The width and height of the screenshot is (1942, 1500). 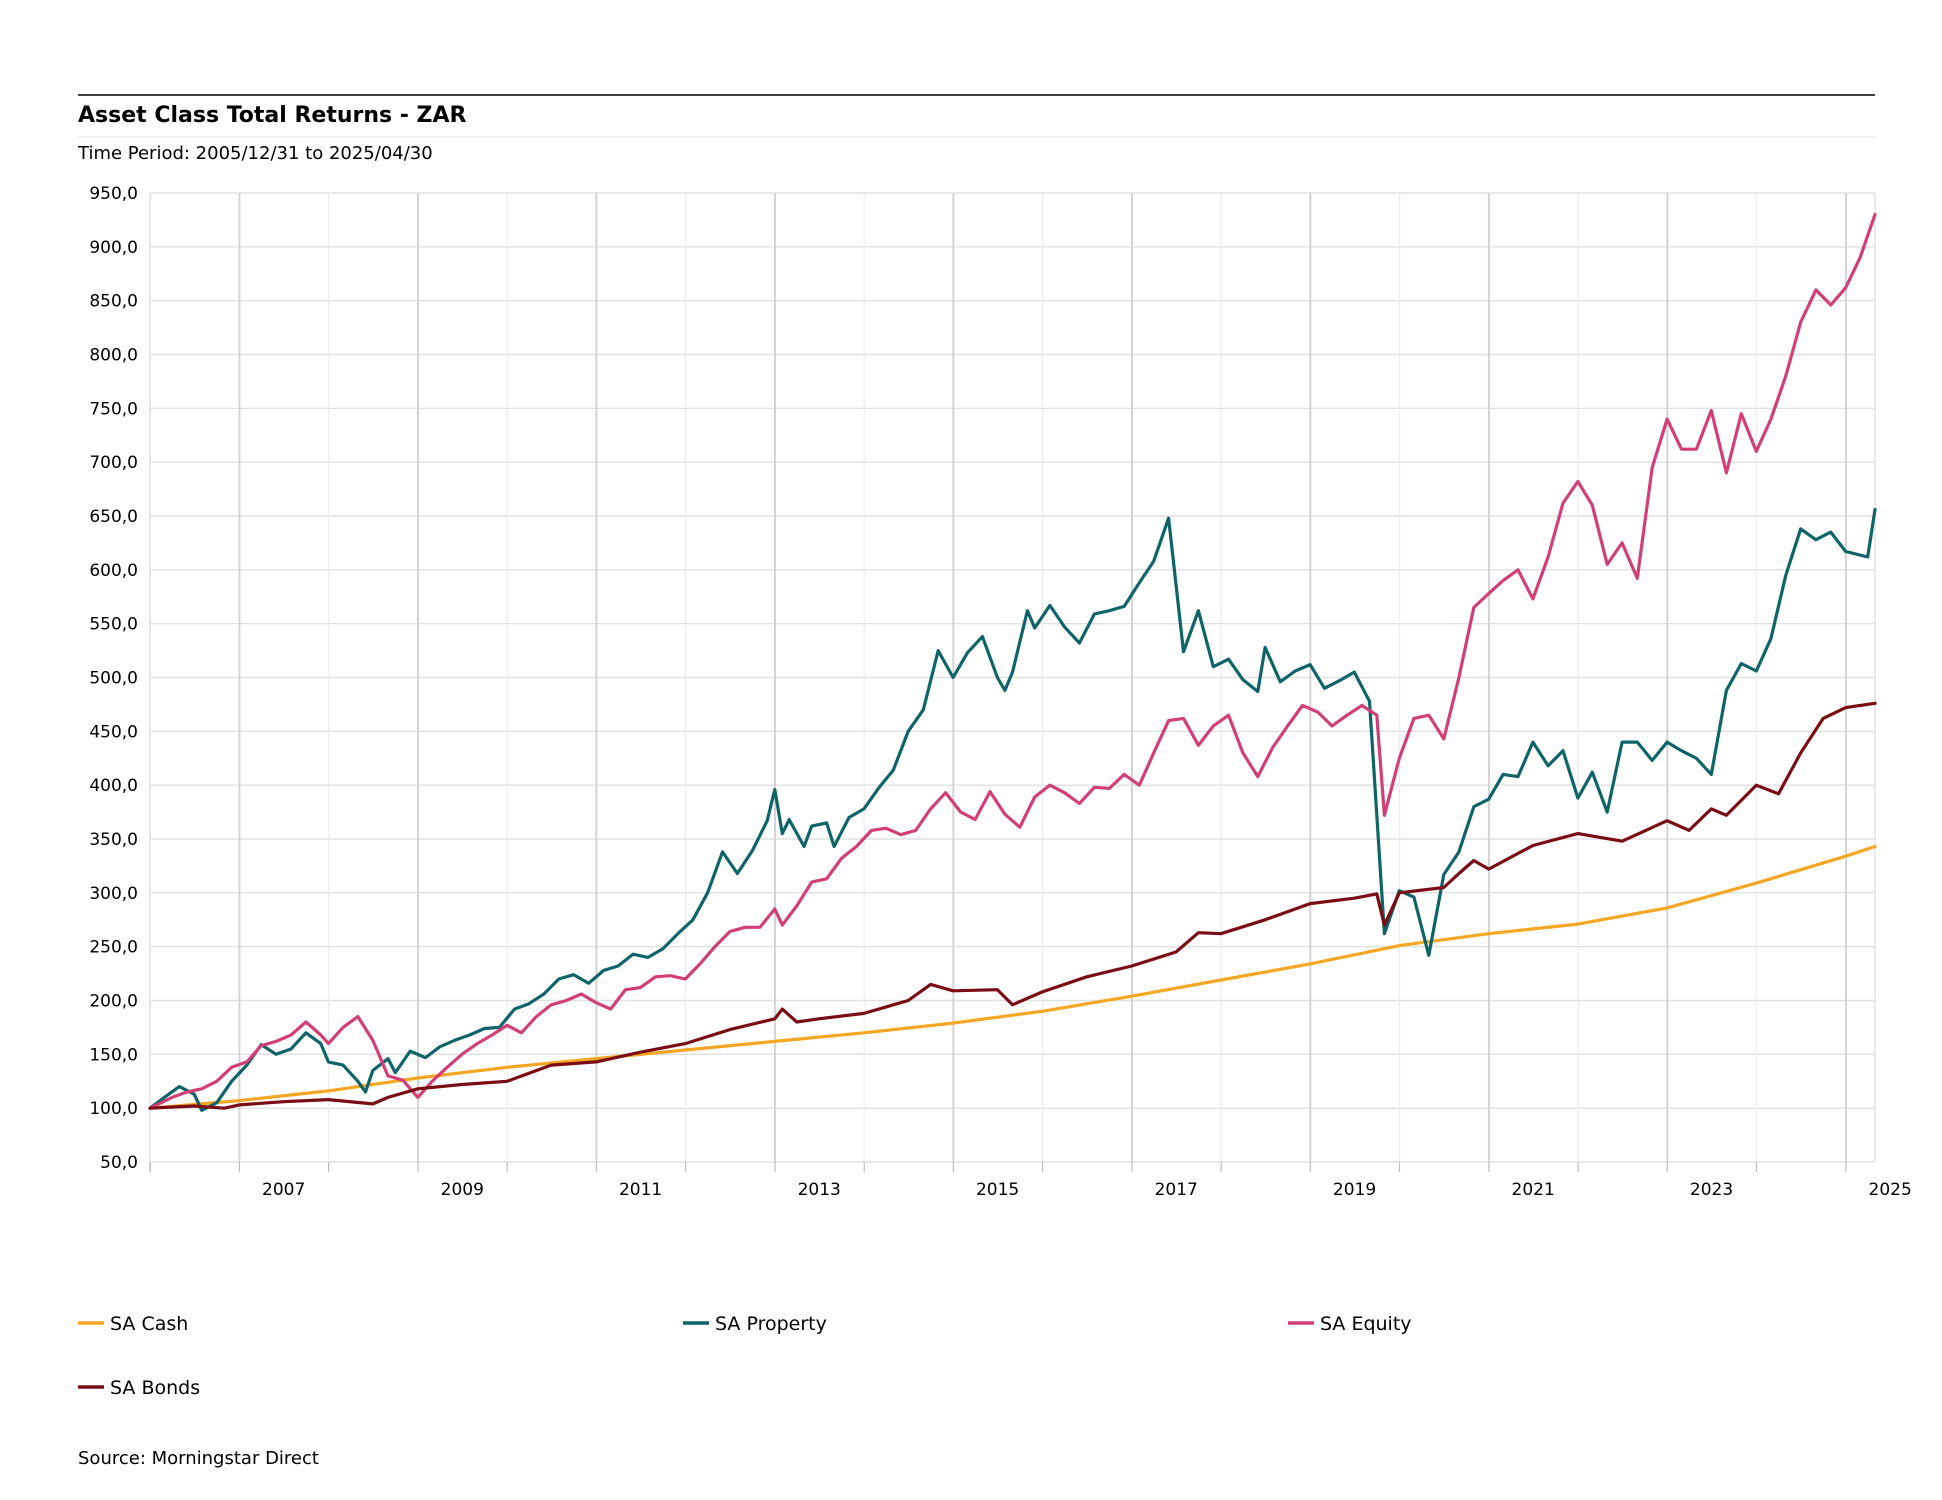 I want to click on source-note: Source: Morningstar Direct, so click(x=198, y=1458).